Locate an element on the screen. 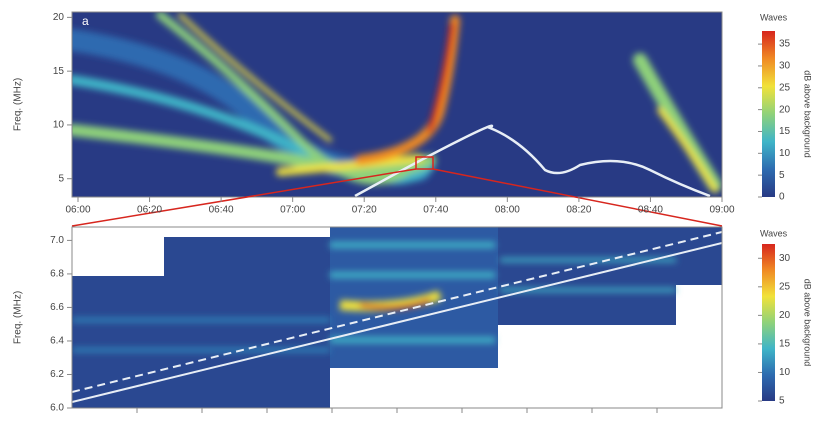 This screenshot has height=430, width=826. x-tick-label: 08:40 is located at coordinates (650, 210).